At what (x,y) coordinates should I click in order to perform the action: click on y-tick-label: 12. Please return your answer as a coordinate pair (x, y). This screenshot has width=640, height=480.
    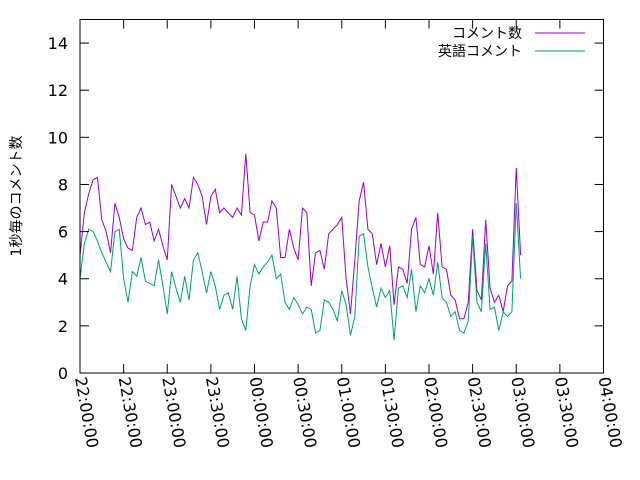
    Looking at the image, I should click on (58, 90).